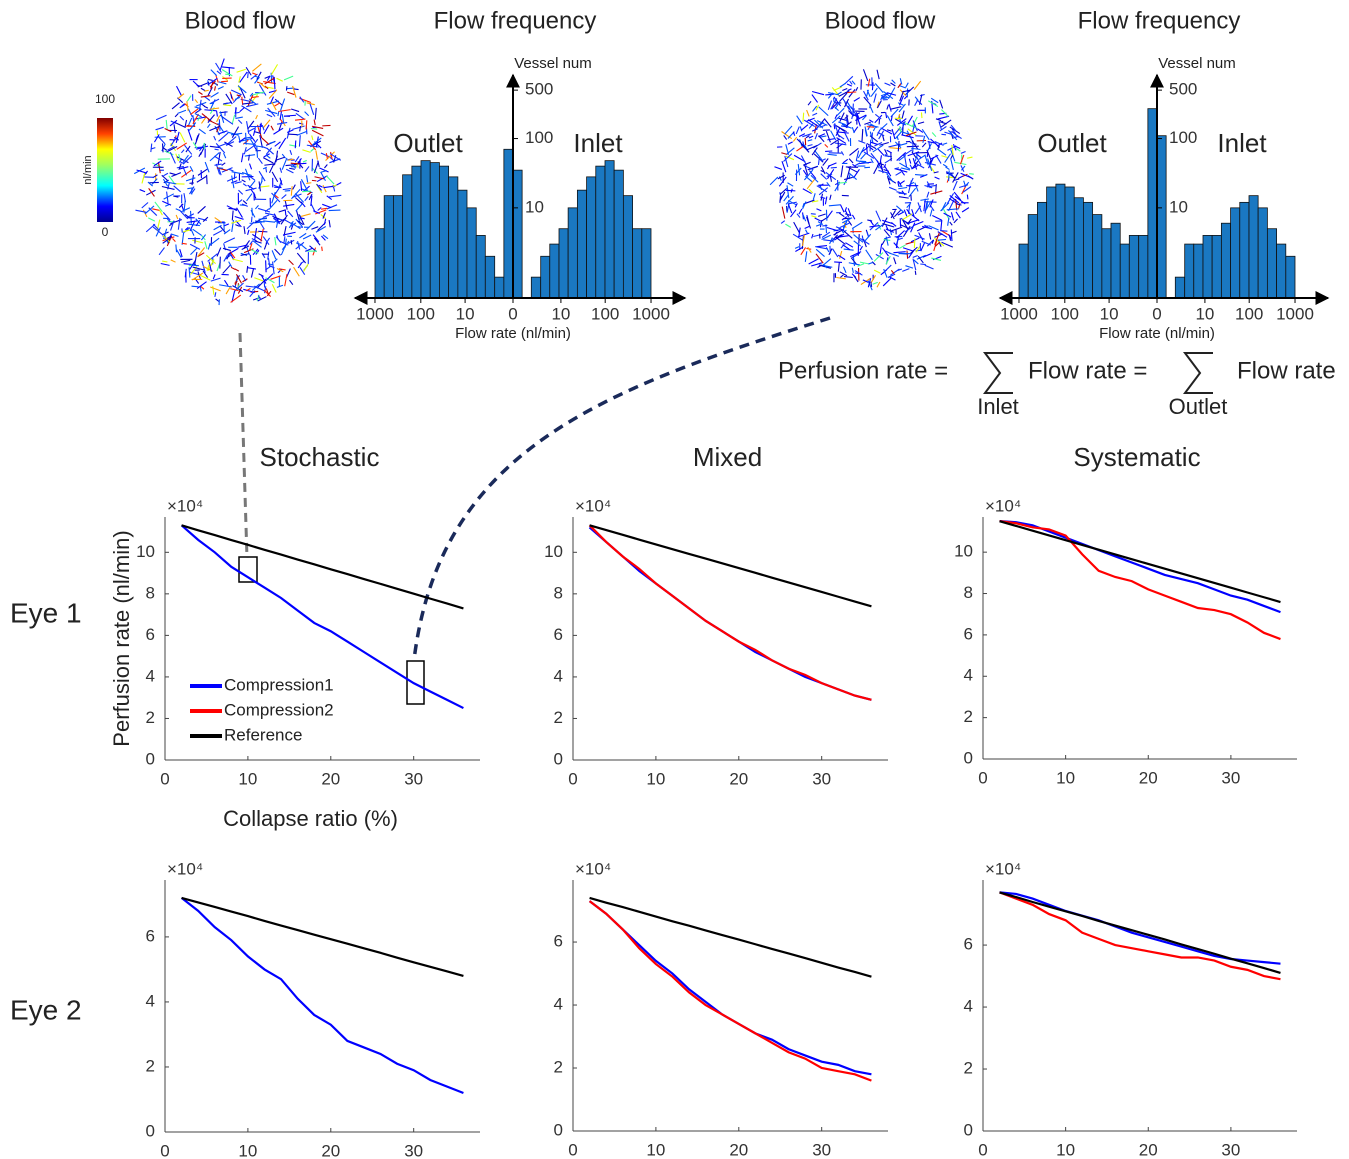 This screenshot has width=1349, height=1159. What do you see at coordinates (46, 1009) in the screenshot?
I see `row-label: Eye 2` at bounding box center [46, 1009].